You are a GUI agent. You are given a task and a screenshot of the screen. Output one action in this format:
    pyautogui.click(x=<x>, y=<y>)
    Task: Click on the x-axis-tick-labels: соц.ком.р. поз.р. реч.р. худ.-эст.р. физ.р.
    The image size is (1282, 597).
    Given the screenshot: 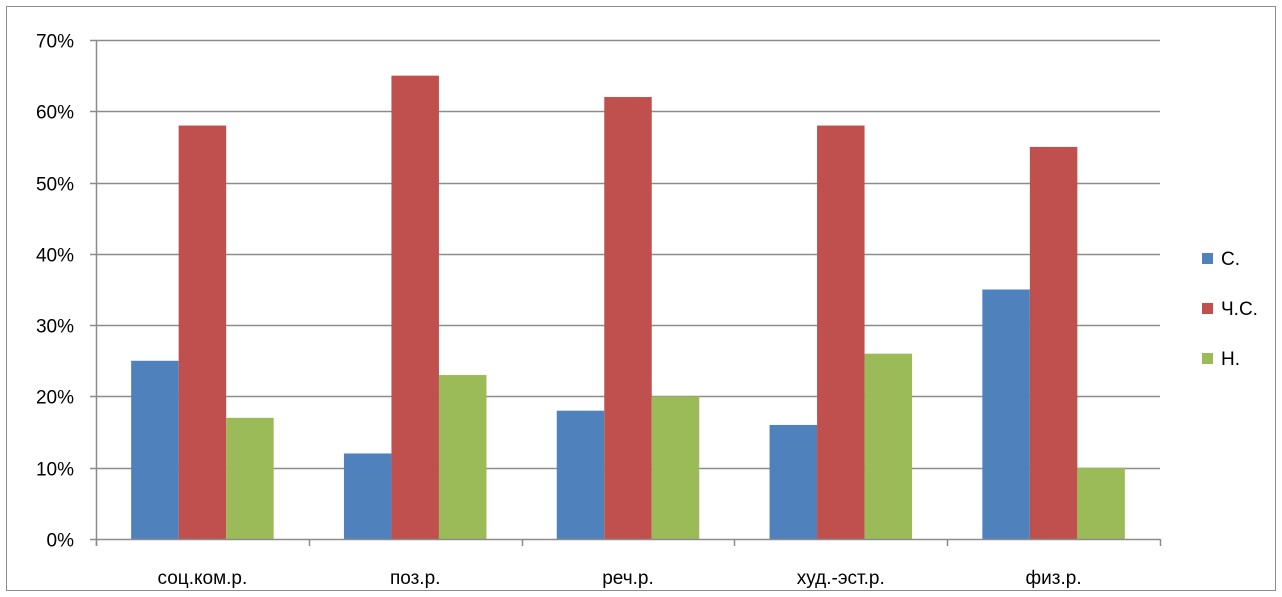 What is the action you would take?
    pyautogui.click(x=620, y=578)
    